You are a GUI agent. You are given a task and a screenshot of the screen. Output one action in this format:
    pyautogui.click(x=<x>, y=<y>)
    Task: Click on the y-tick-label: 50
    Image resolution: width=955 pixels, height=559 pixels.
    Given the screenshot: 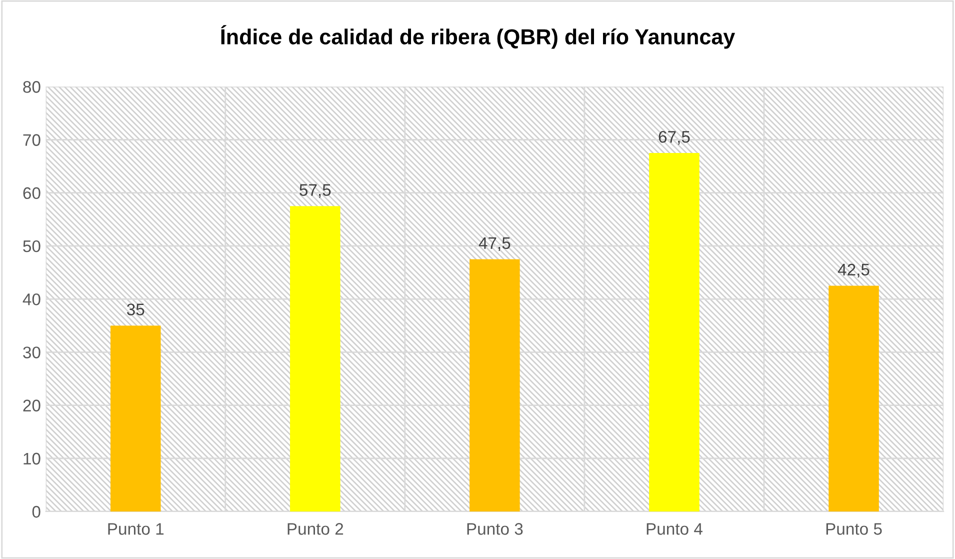 What is the action you would take?
    pyautogui.click(x=31, y=246)
    